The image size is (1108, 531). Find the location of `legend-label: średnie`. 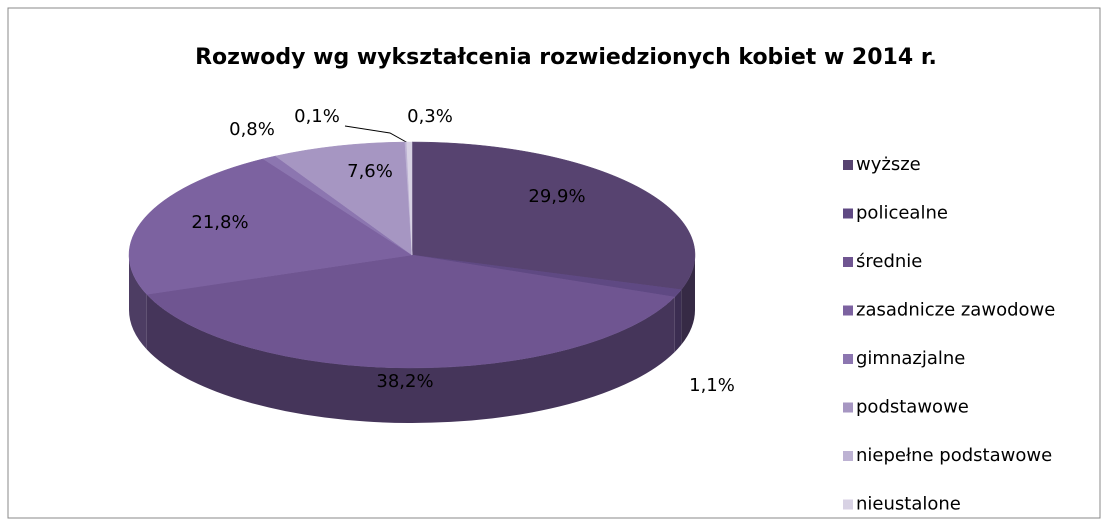

legend-label: średnie is located at coordinates (889, 261).